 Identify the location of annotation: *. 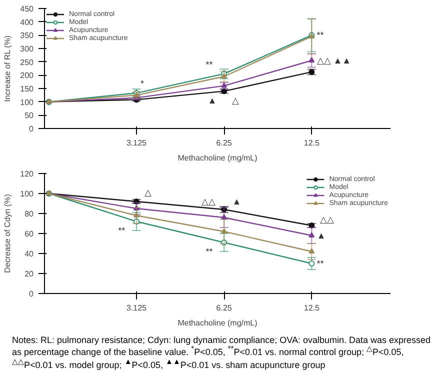
(142, 83).